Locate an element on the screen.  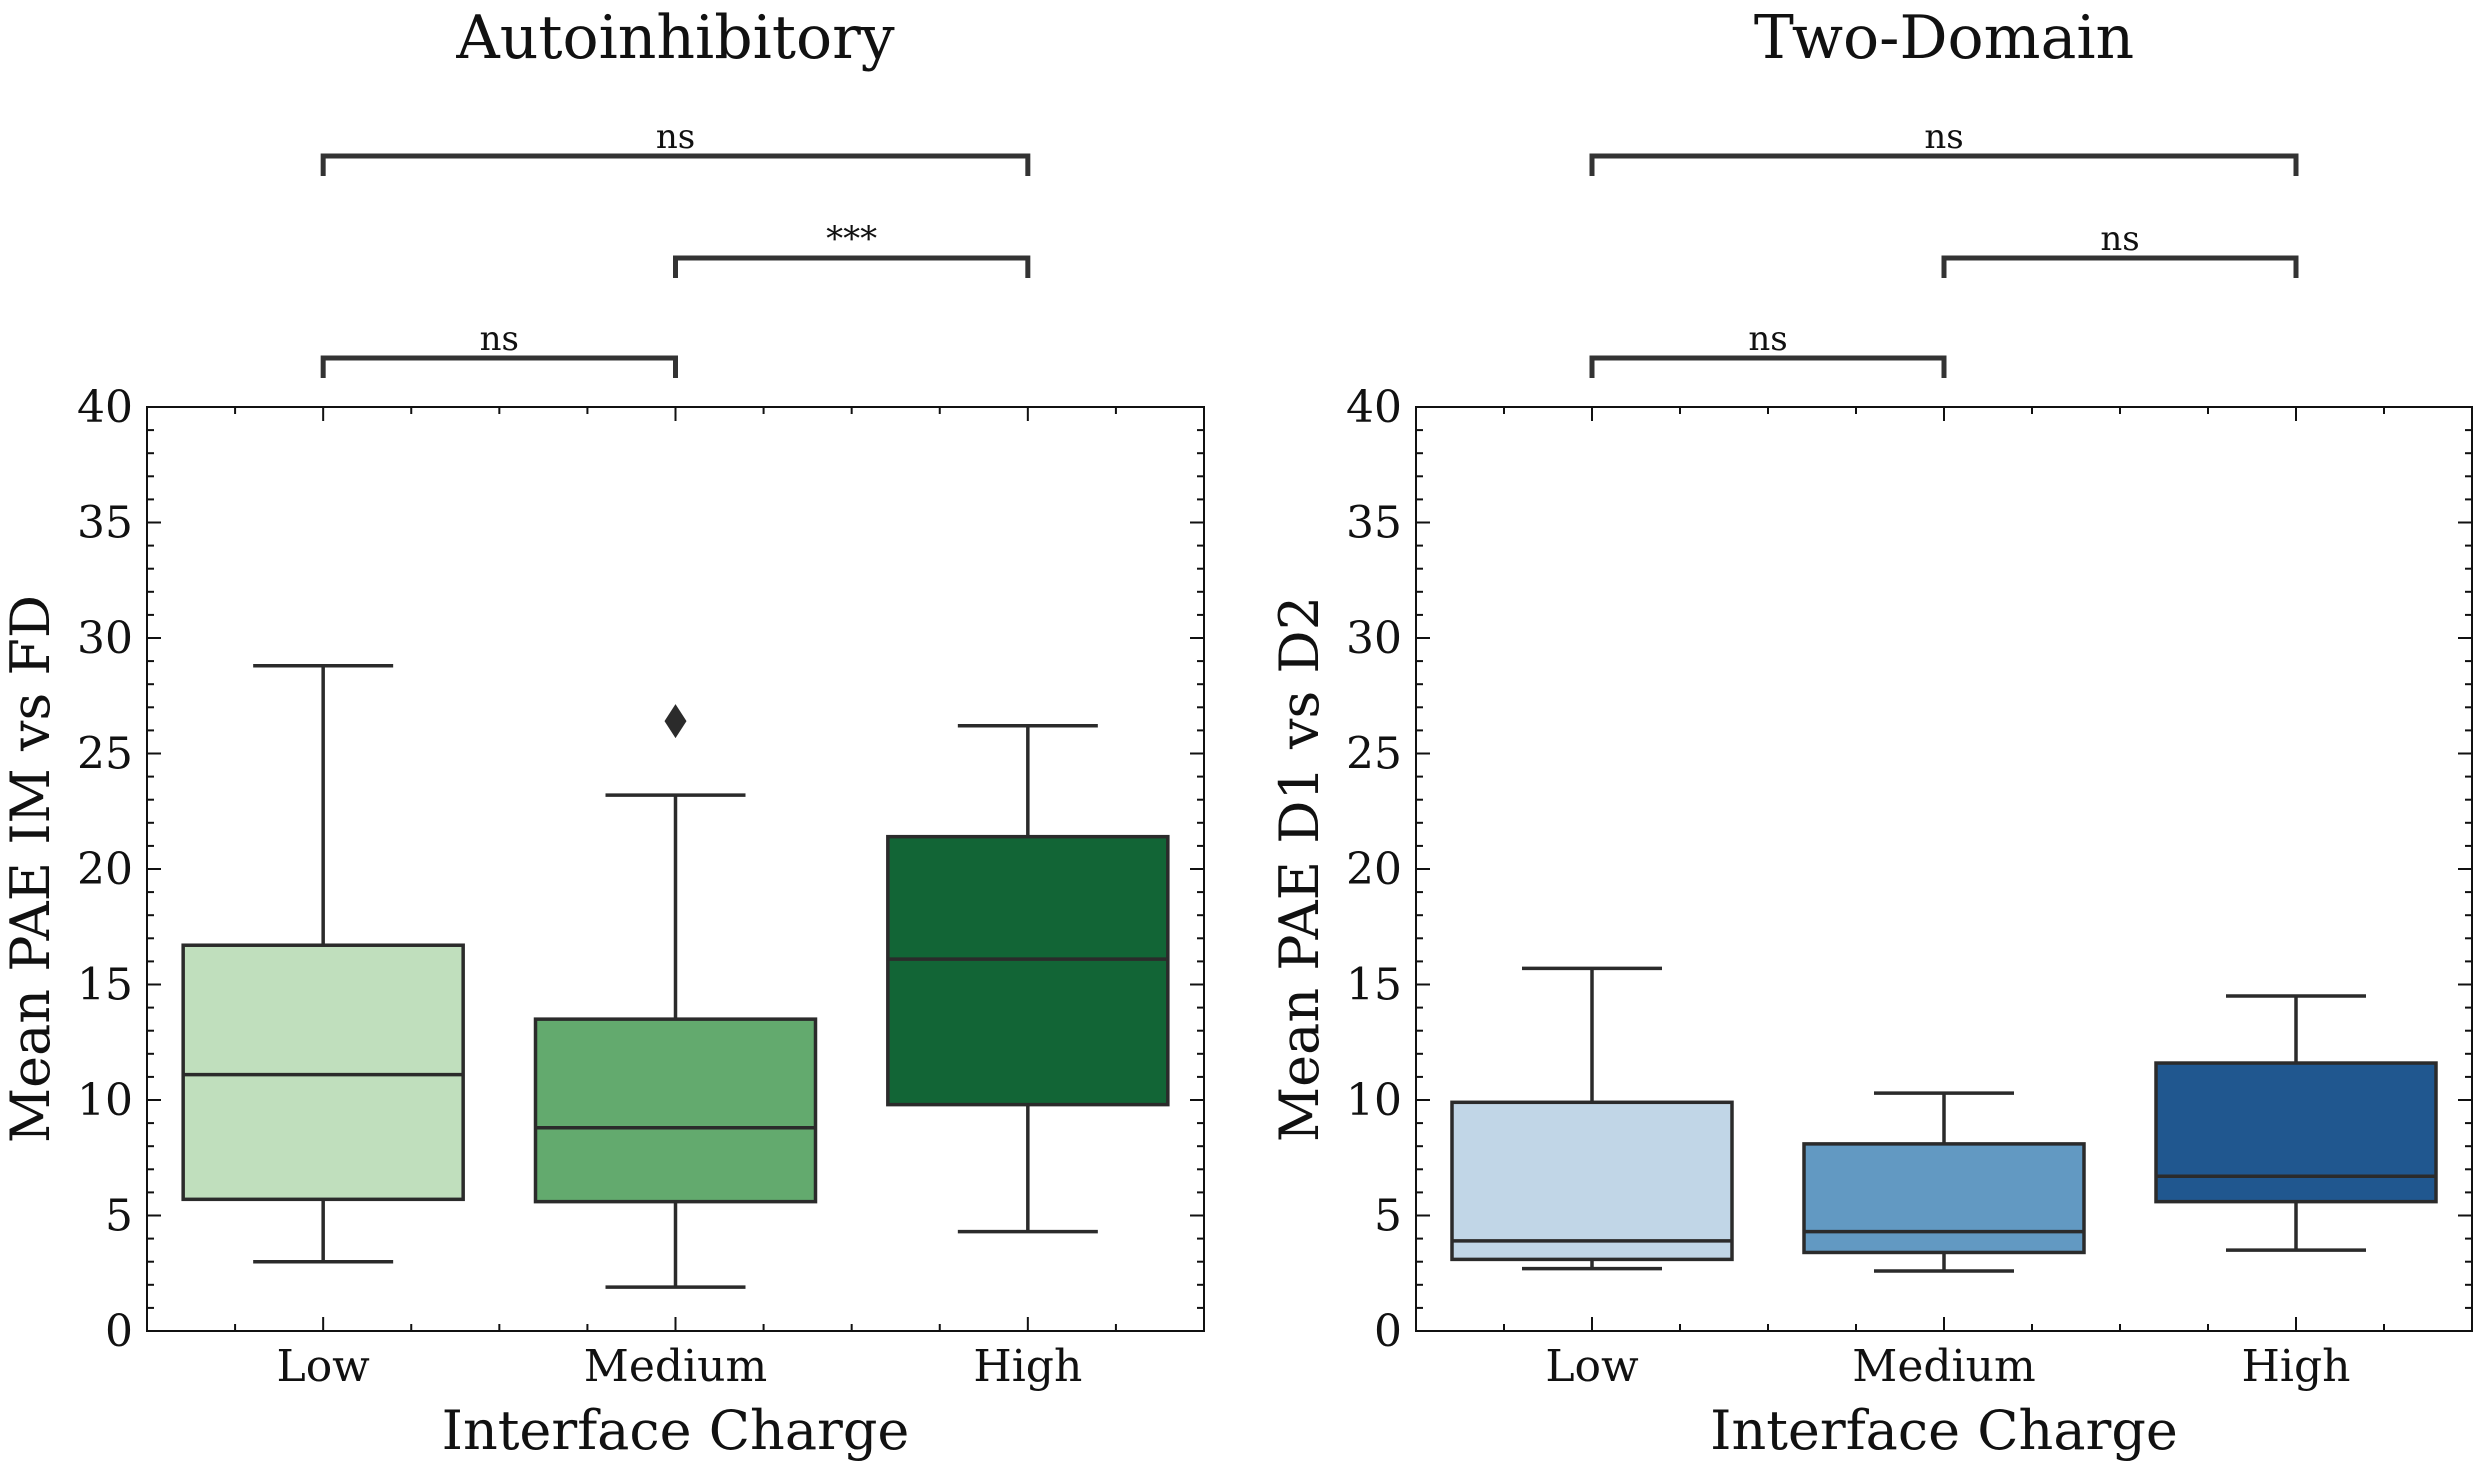
outlier-point is located at coordinates (675, 721).